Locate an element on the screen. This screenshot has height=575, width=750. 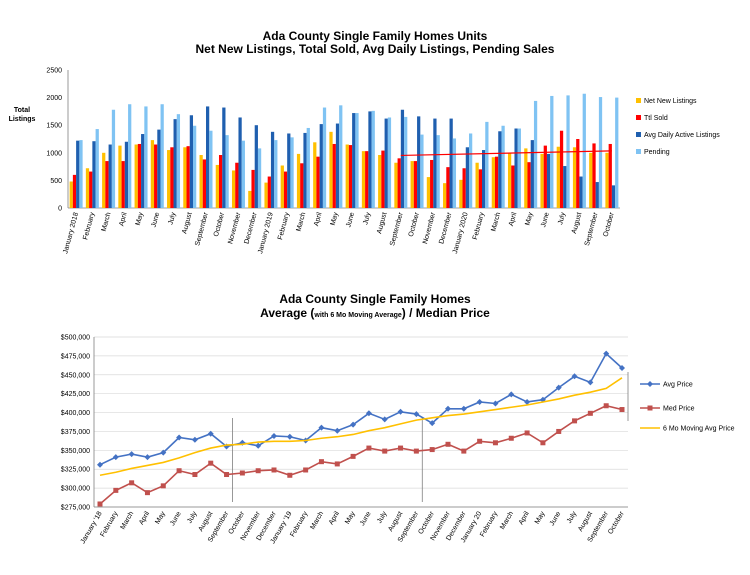
series-avg-price is located at coordinates (361, 409).